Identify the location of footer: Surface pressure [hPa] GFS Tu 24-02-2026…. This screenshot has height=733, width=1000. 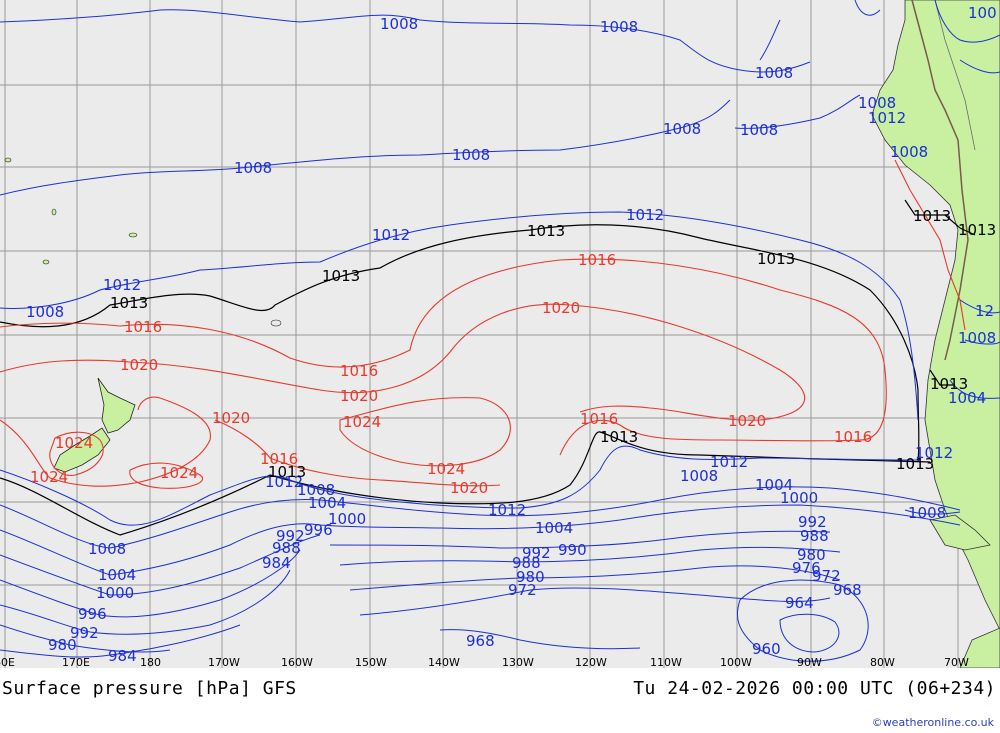
(500, 700).